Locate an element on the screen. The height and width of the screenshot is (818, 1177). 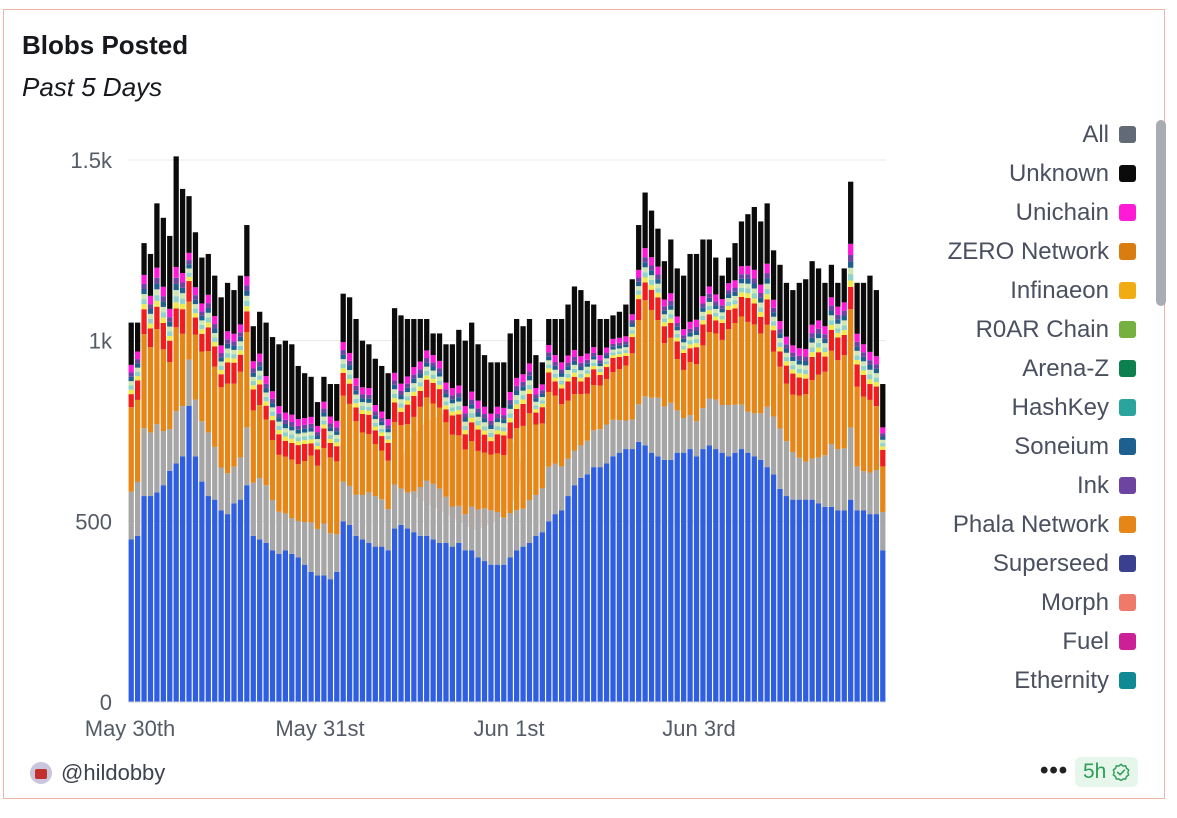
legend-item: ZERO Network is located at coordinates (1020, 251).